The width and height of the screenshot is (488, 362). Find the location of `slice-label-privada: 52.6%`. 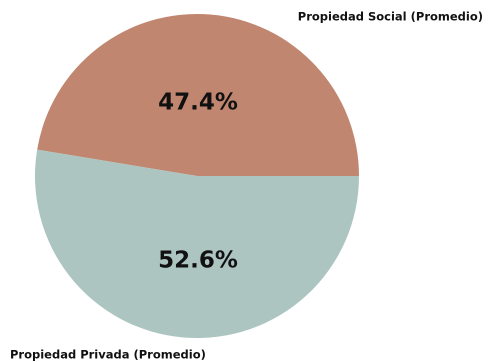

slice-label-privada: 52.6% is located at coordinates (198, 261).